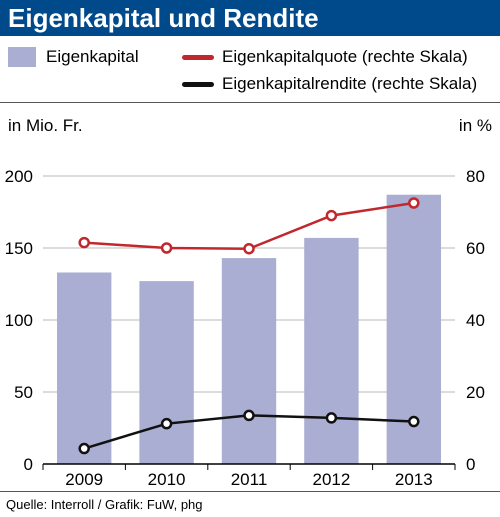 This screenshot has height=517, width=500. I want to click on left-tick-label: 50, so click(23, 392).